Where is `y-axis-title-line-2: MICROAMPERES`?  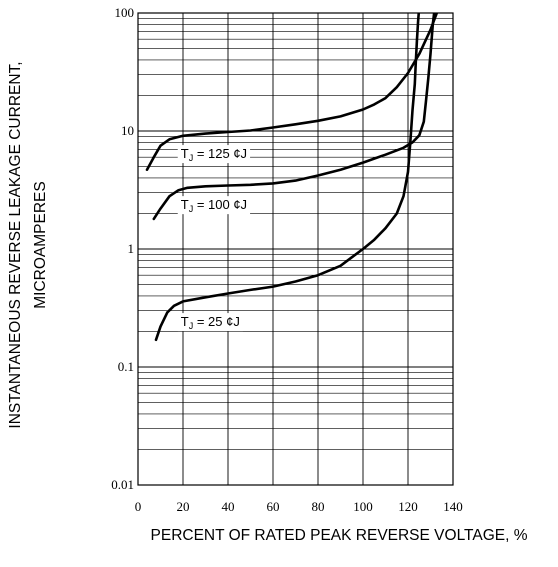 y-axis-title-line-2: MICROAMPERES is located at coordinates (40, 244).